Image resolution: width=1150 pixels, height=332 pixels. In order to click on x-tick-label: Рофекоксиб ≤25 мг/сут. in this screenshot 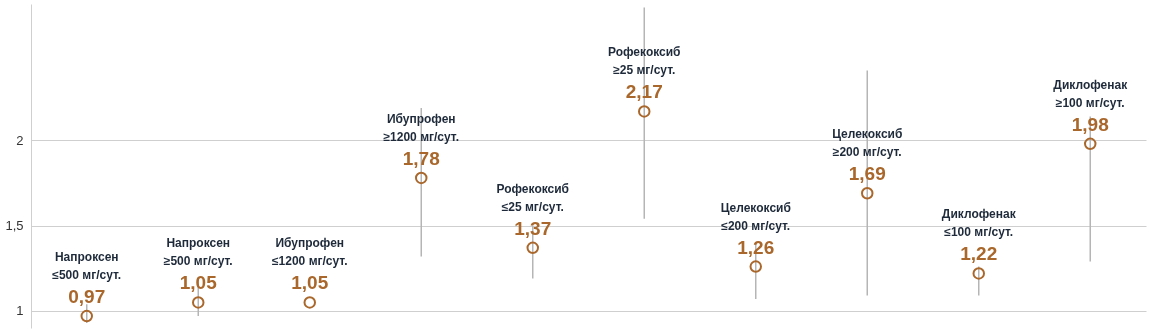, I will do `click(533, 197)`.